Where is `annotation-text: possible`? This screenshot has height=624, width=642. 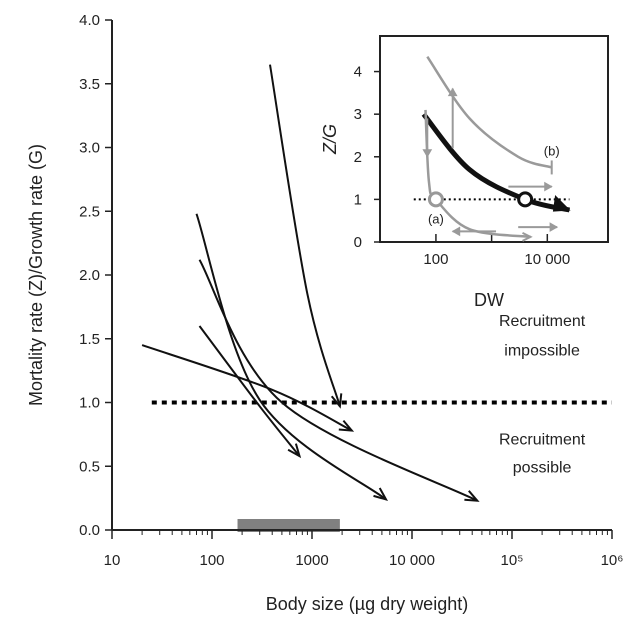 annotation-text: possible is located at coordinates (542, 468).